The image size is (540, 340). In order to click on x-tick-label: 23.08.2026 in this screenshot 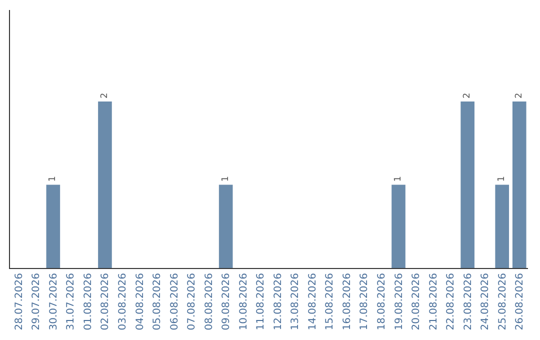, I will do `click(468, 301)`.